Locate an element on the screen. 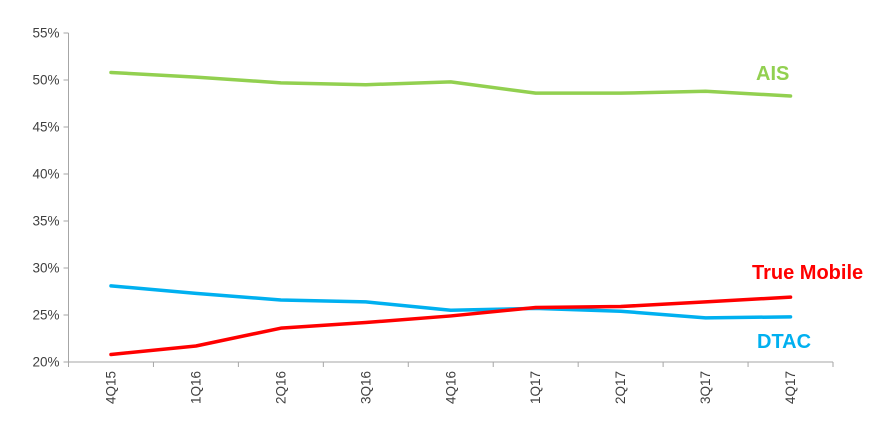  ais-series-label: AIS is located at coordinates (773, 74).